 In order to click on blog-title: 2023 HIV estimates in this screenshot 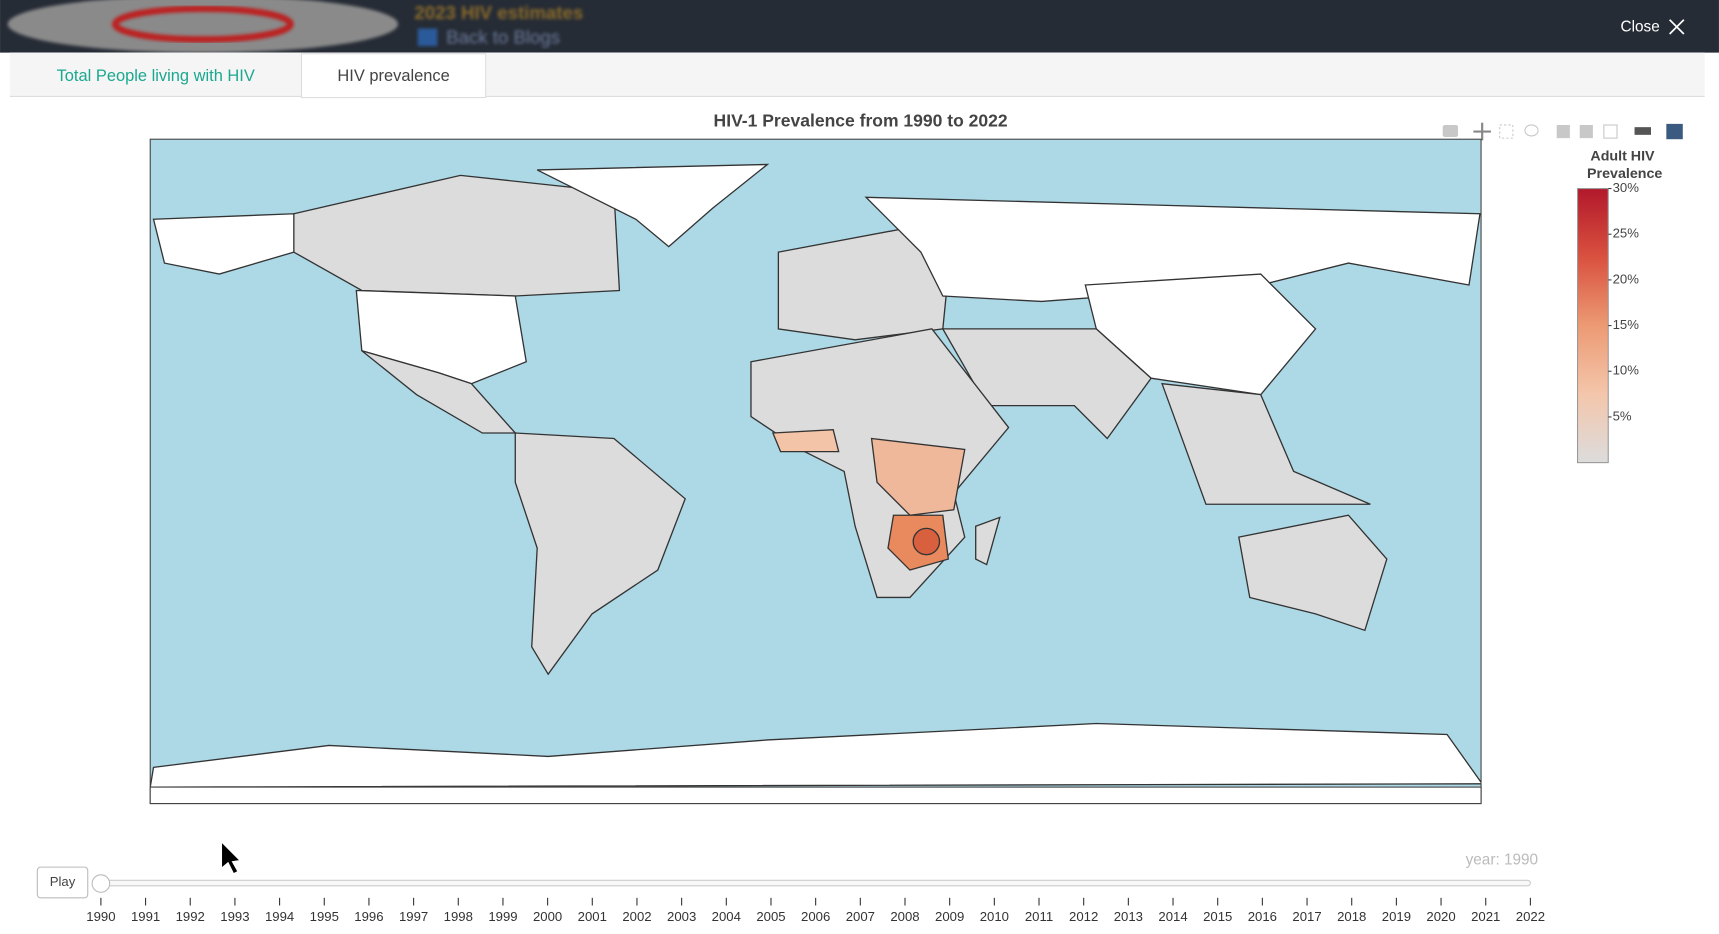, I will do `click(498, 12)`.